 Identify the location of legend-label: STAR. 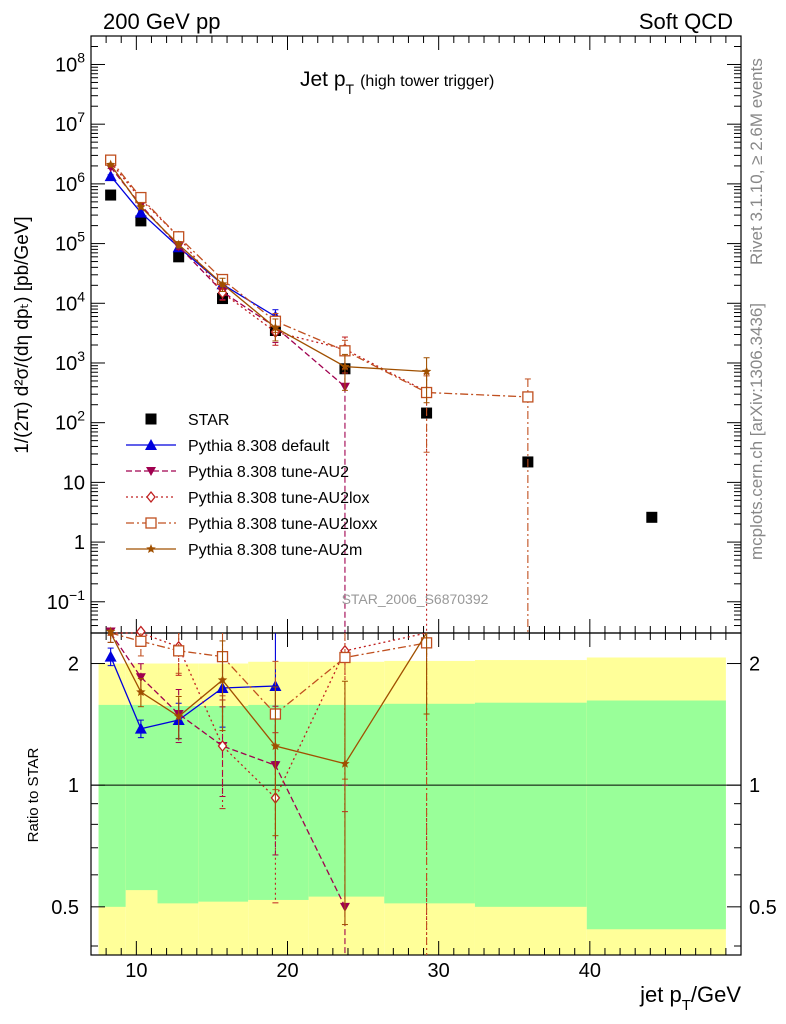
(208, 420).